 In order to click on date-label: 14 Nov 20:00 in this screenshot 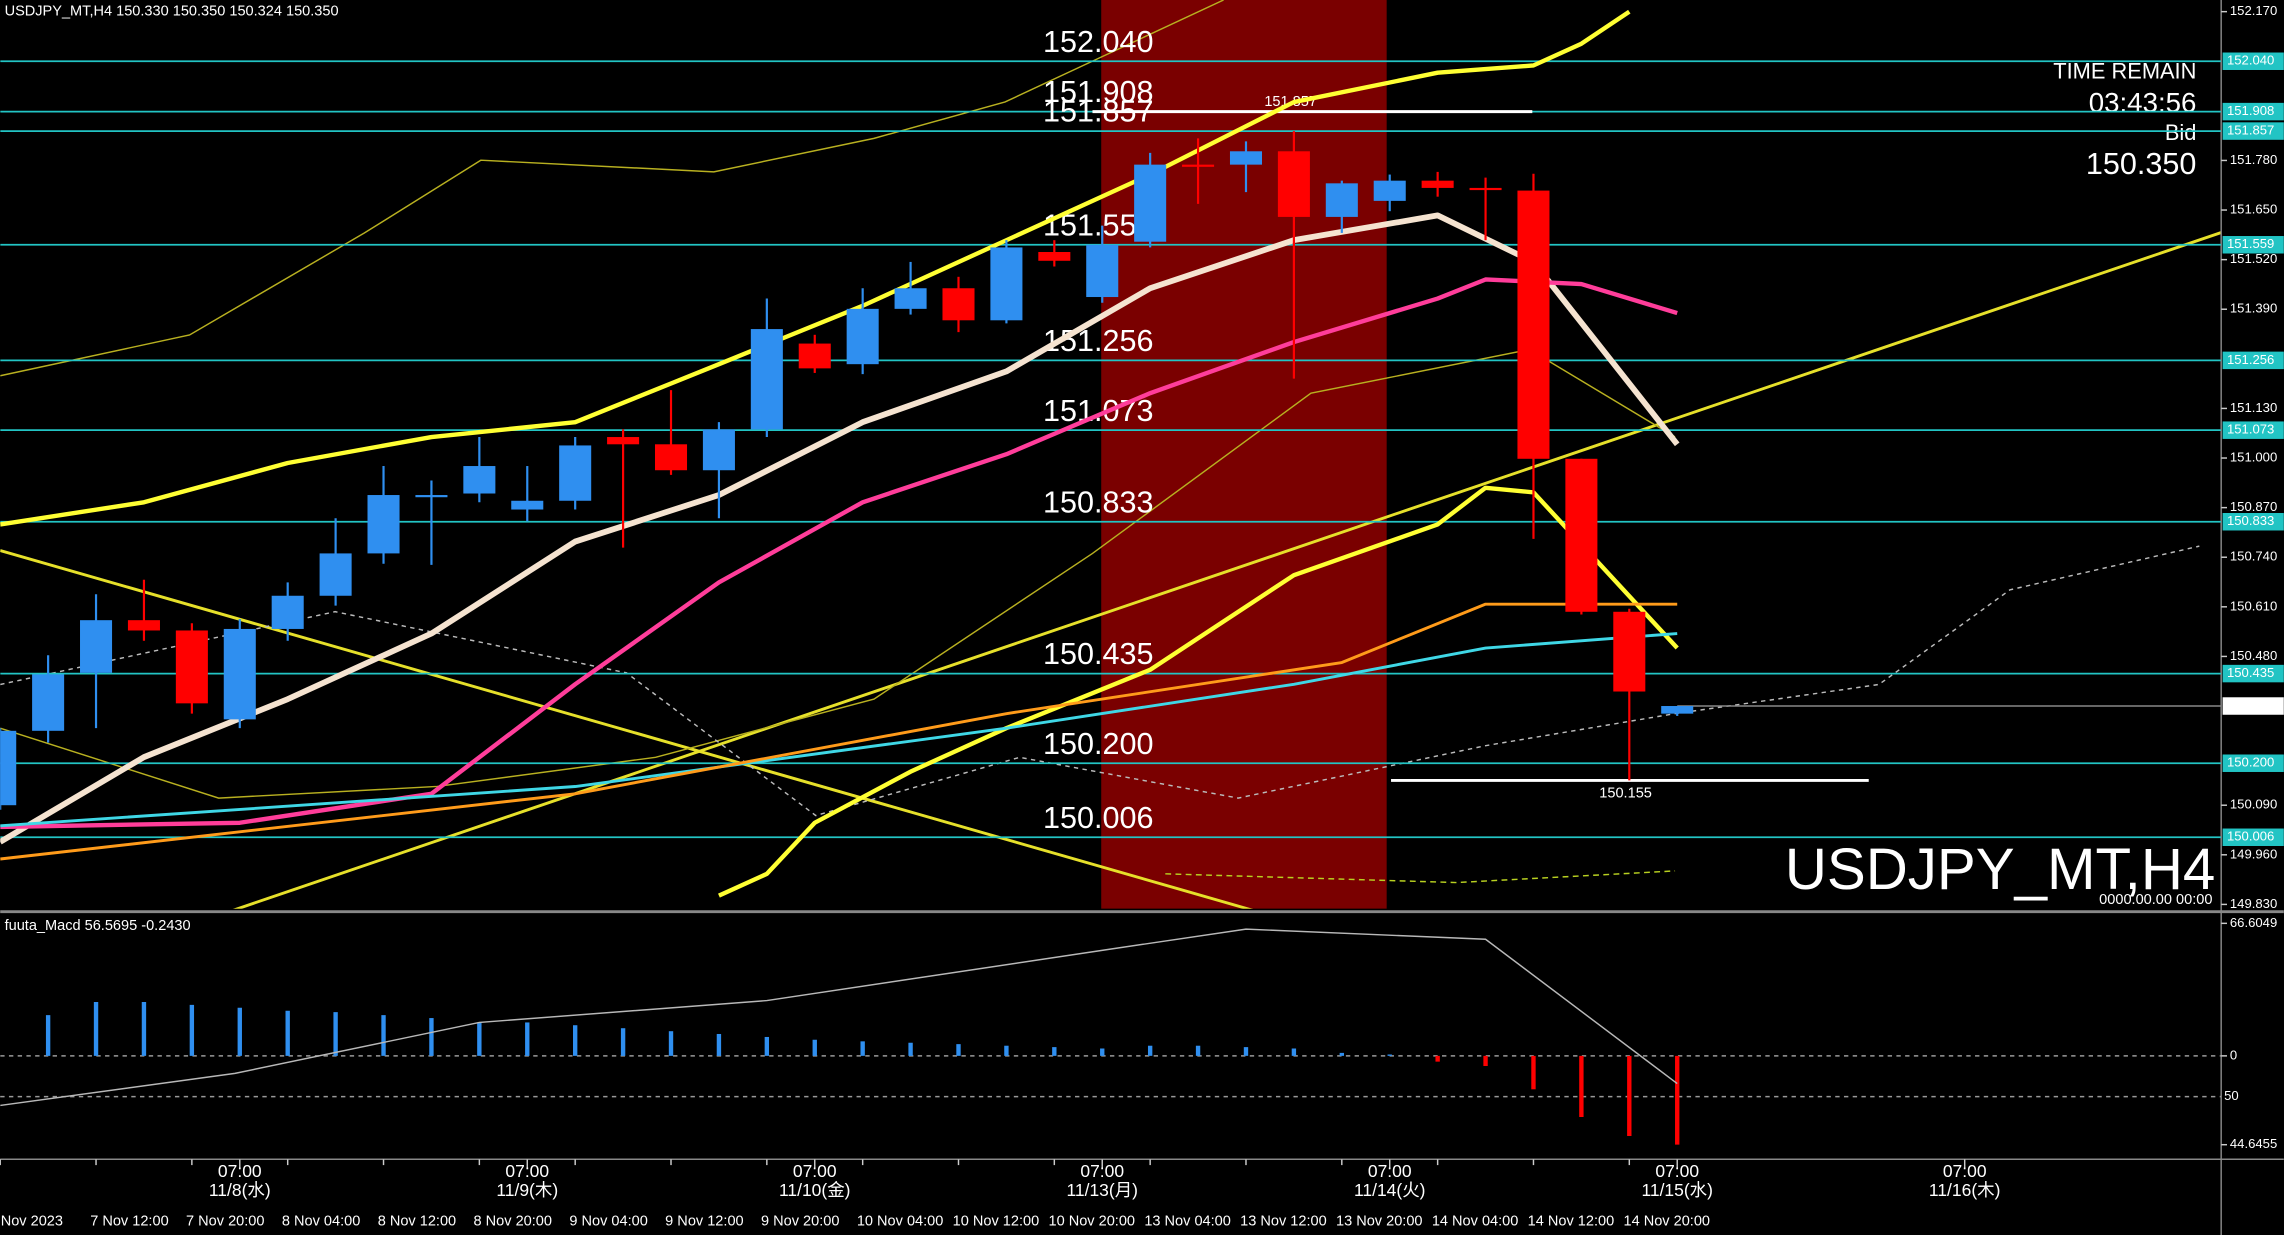, I will do `click(1666, 1222)`.